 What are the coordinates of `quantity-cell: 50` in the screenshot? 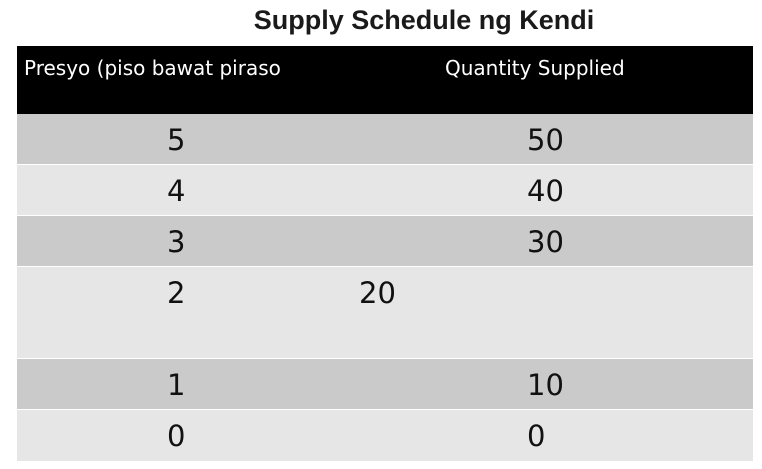 It's located at (545, 140).